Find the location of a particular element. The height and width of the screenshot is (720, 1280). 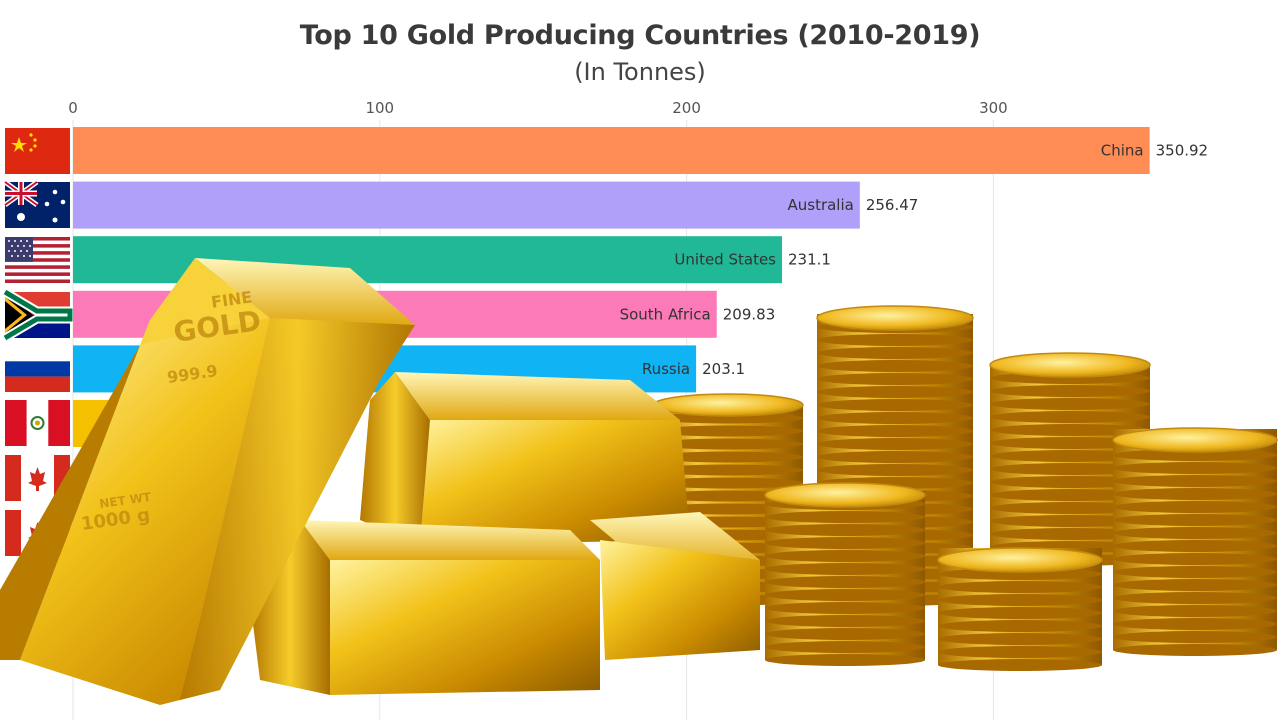

australia-flag-icon is located at coordinates (36, 203).